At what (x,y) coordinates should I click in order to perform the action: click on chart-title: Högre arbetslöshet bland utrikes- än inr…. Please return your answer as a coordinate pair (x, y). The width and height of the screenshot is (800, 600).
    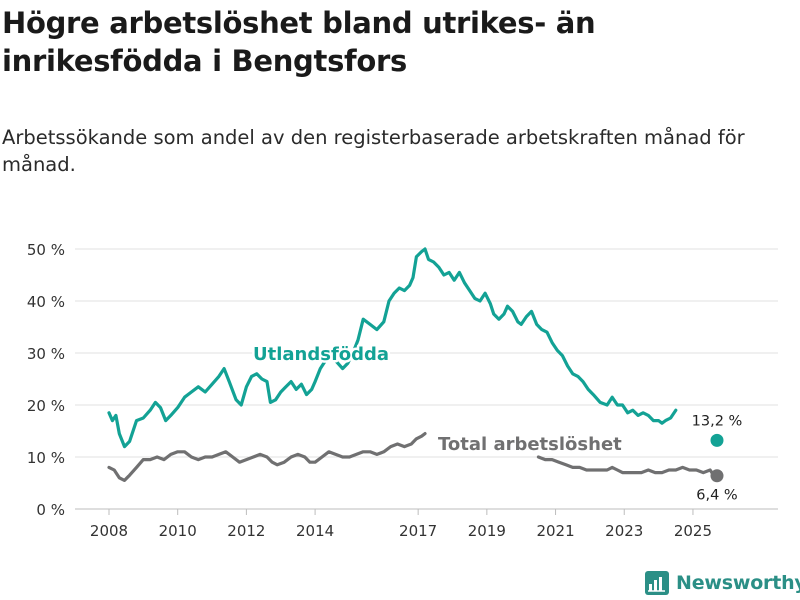
    Looking at the image, I should click on (299, 42).